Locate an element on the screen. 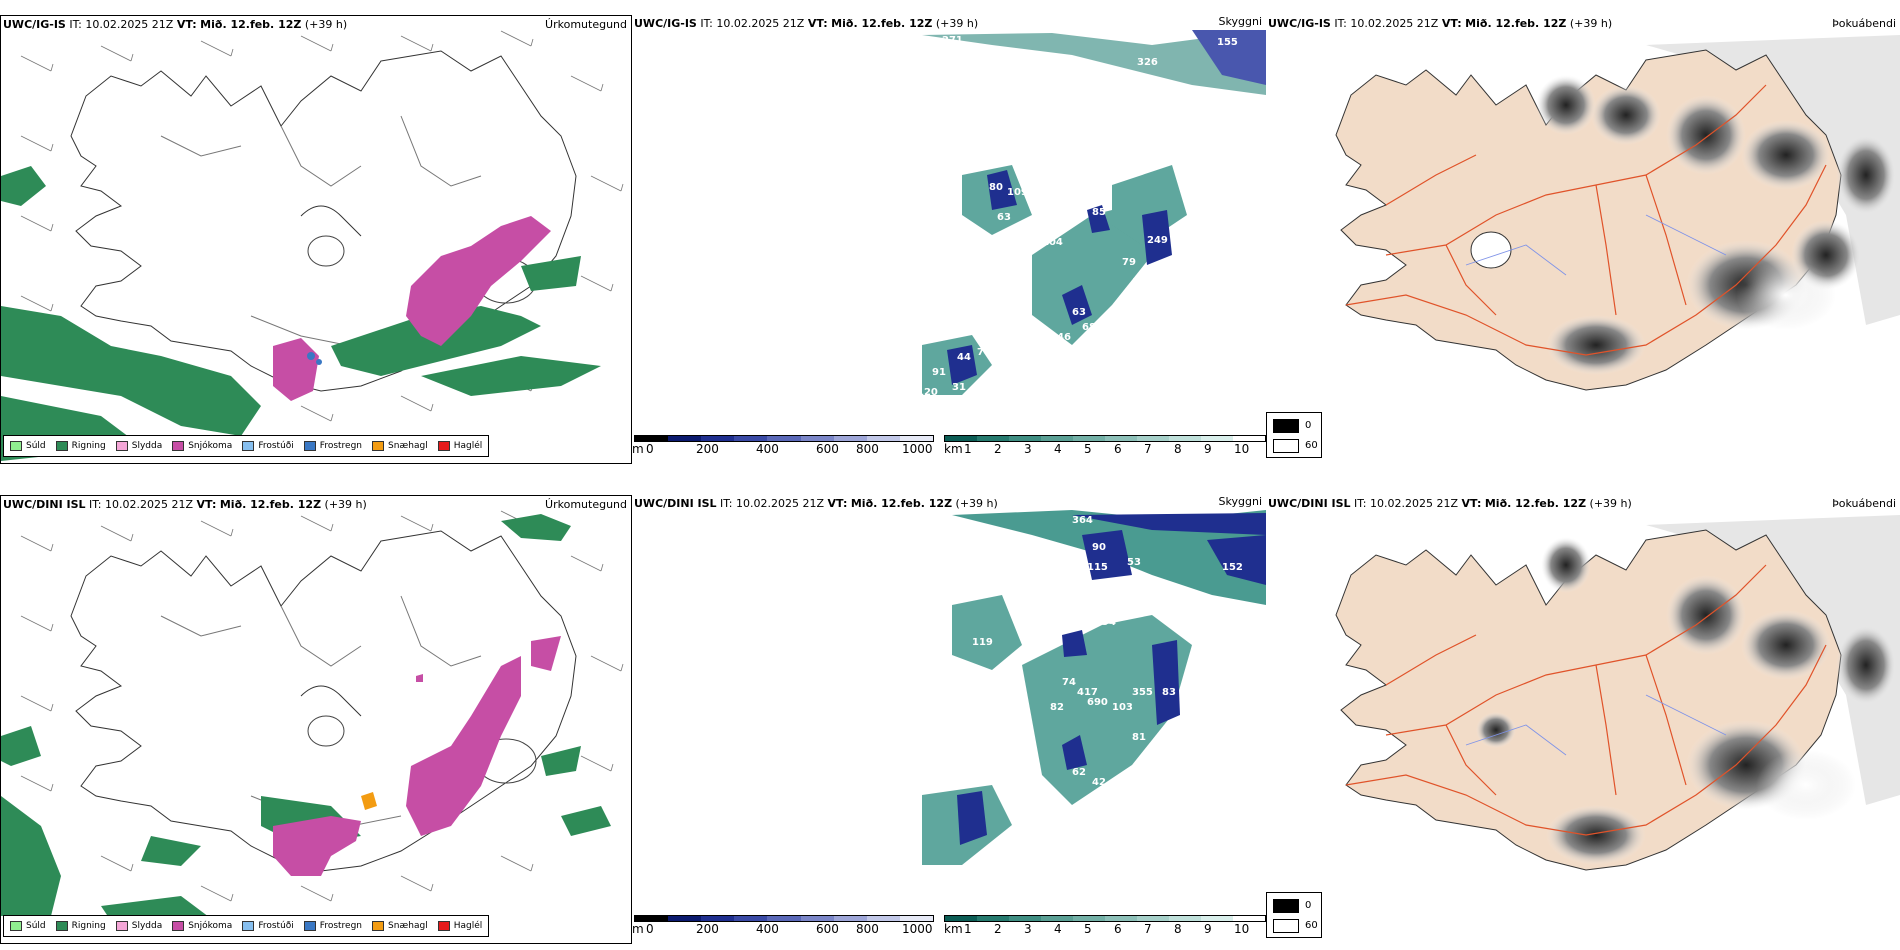 This screenshot has height=950, width=1900. cloud-base-value: 84 is located at coordinates (1169, 312).